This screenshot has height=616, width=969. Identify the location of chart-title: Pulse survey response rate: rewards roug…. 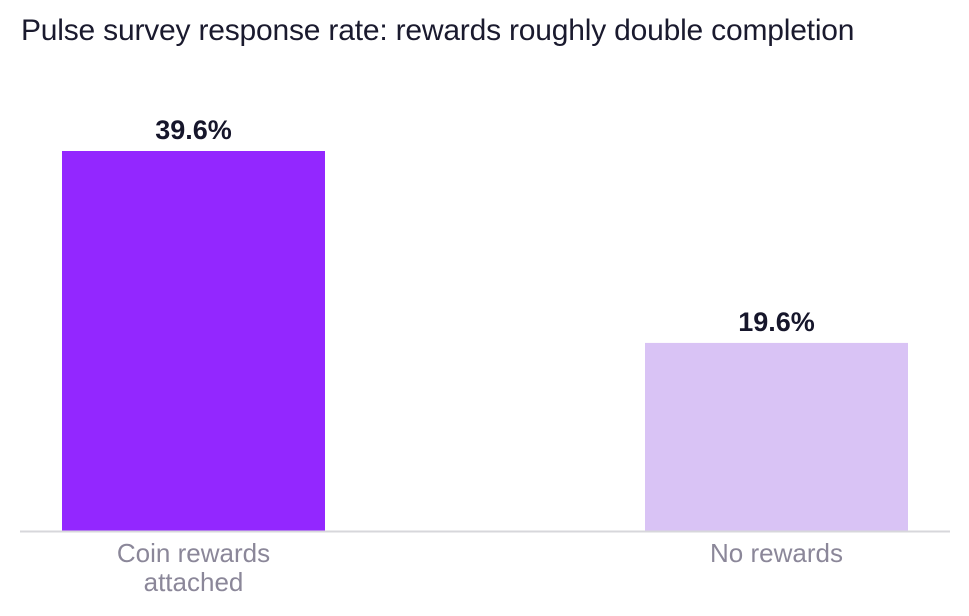
(438, 30).